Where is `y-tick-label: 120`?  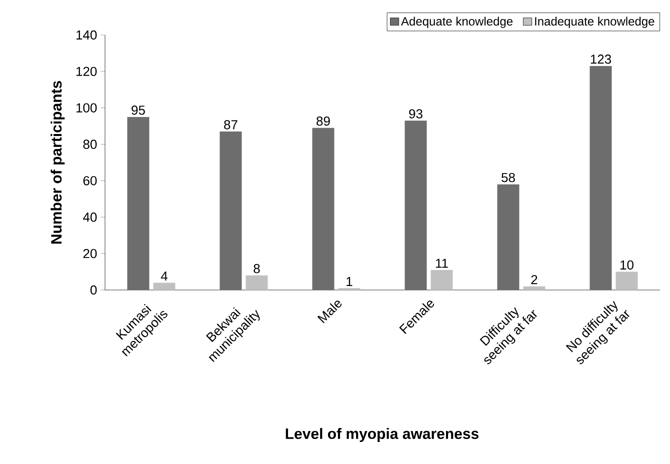 y-tick-label: 120 is located at coordinates (86, 71).